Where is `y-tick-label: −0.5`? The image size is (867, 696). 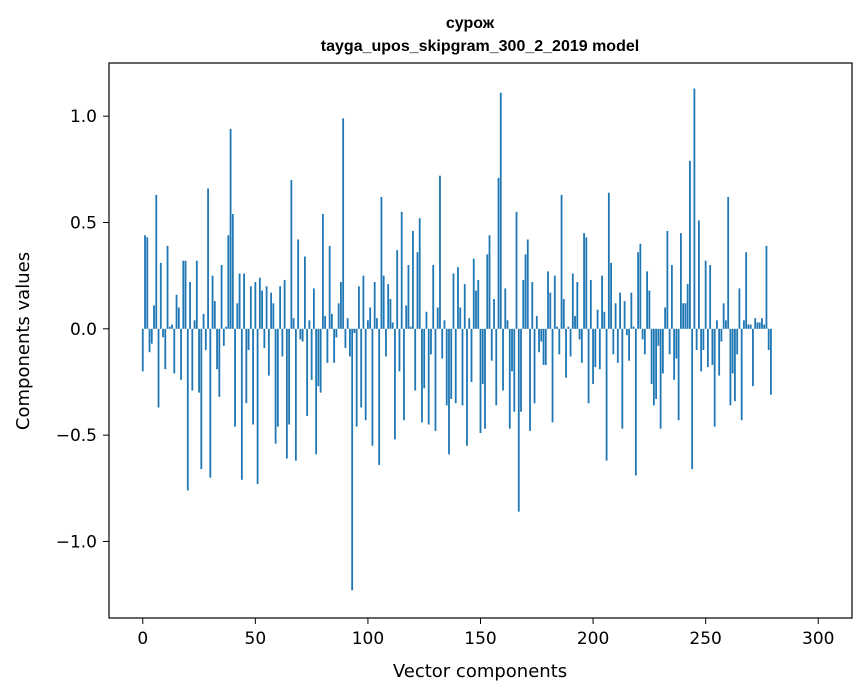
y-tick-label: −0.5 is located at coordinates (76, 436).